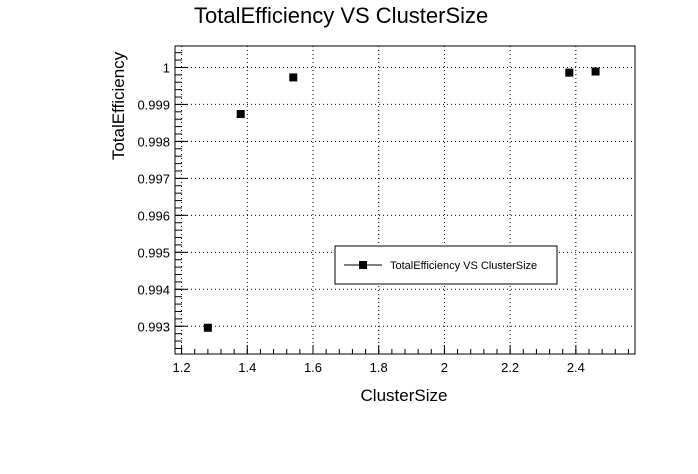 This screenshot has width=698, height=474. I want to click on y-tick-label: 0.994, so click(153, 289).